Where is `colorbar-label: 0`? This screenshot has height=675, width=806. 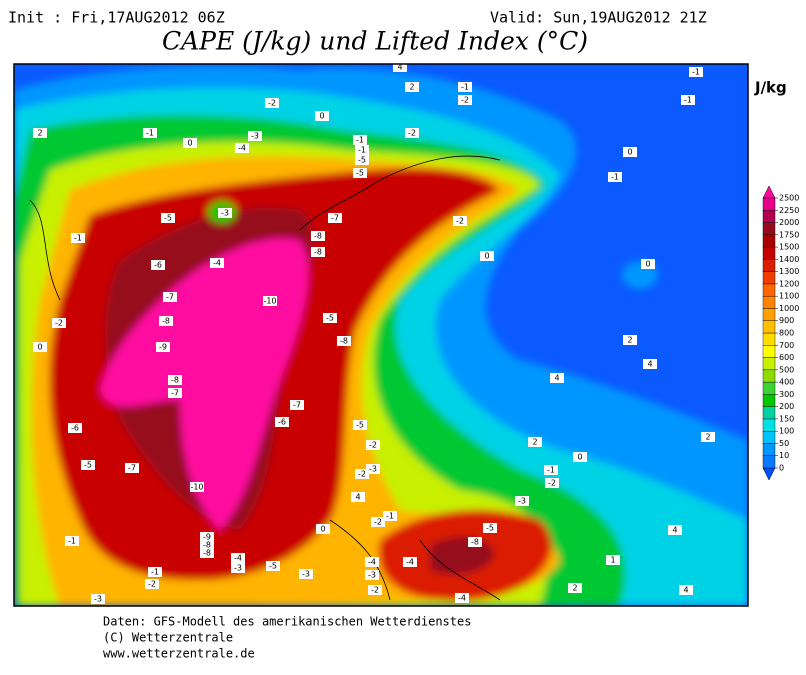
colorbar-label: 0 is located at coordinates (781, 468).